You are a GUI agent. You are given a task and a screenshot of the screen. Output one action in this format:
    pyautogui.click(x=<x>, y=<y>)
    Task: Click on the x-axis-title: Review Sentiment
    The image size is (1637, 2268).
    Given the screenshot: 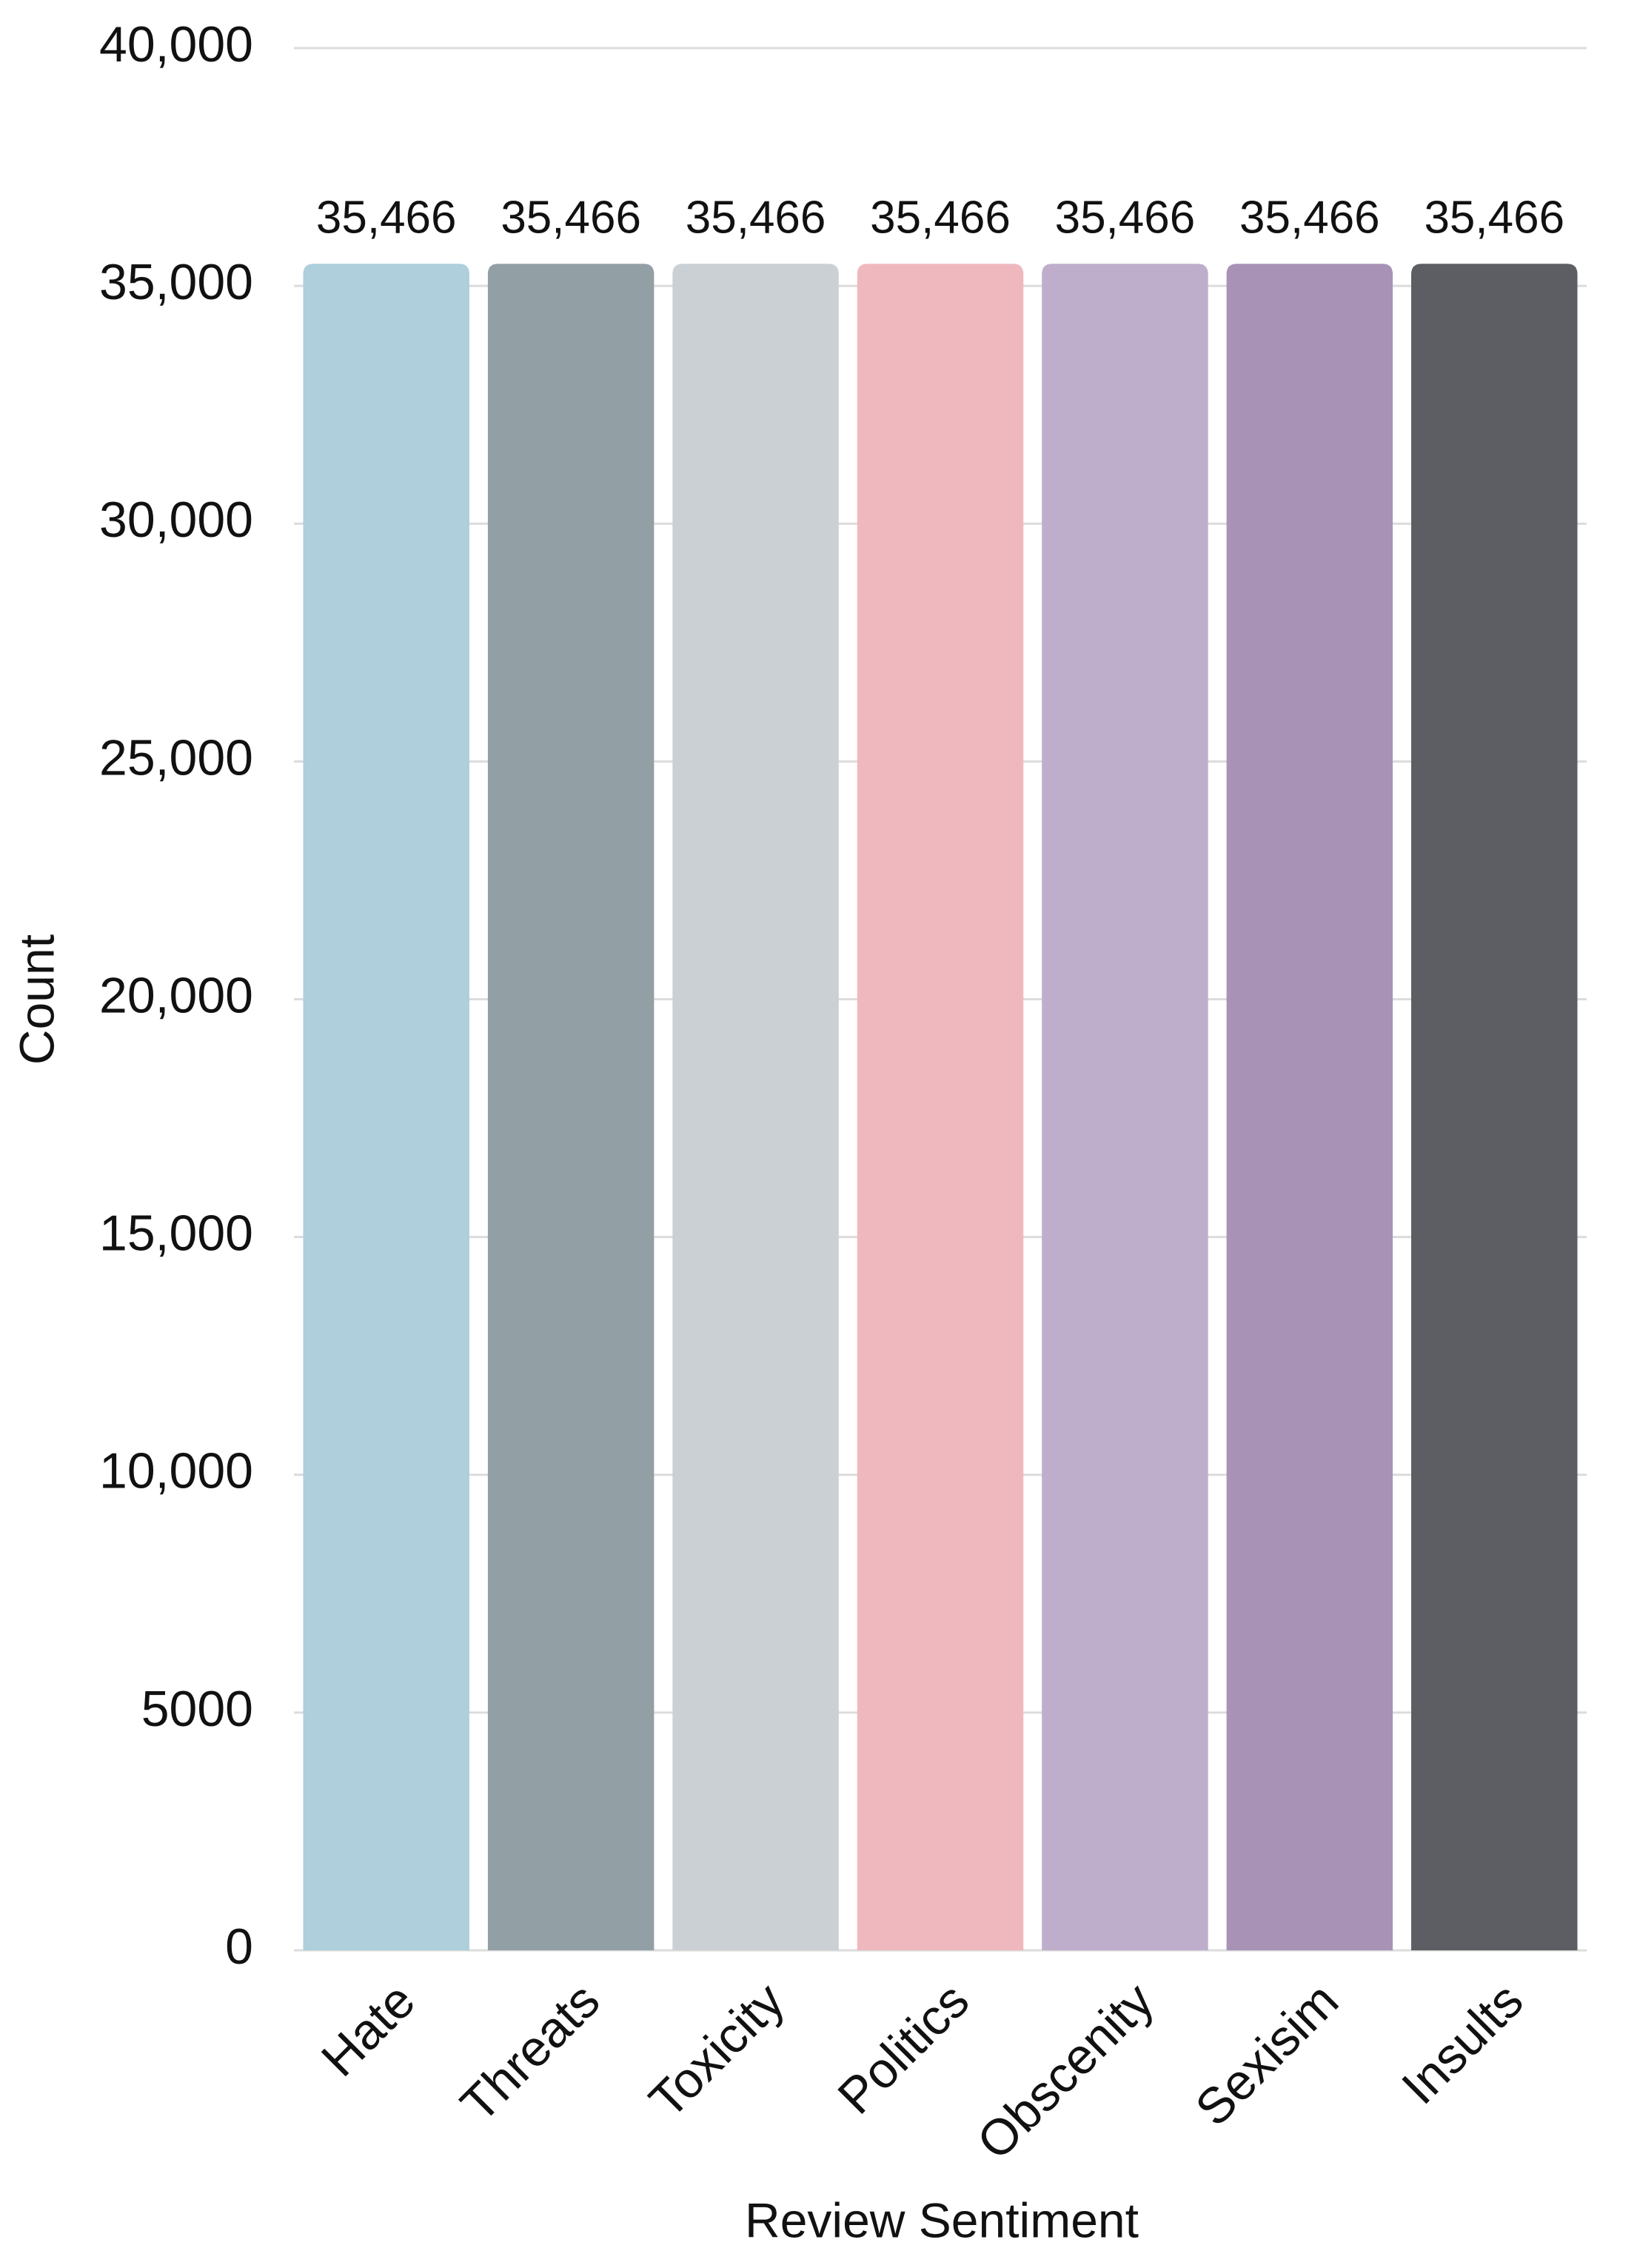 What is the action you would take?
    pyautogui.click(x=942, y=2219)
    